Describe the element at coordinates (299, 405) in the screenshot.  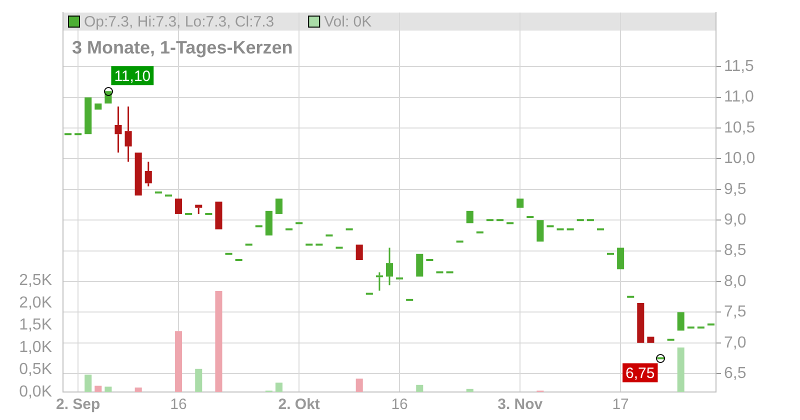
I see `x-tick-label: 2. Okt` at that location.